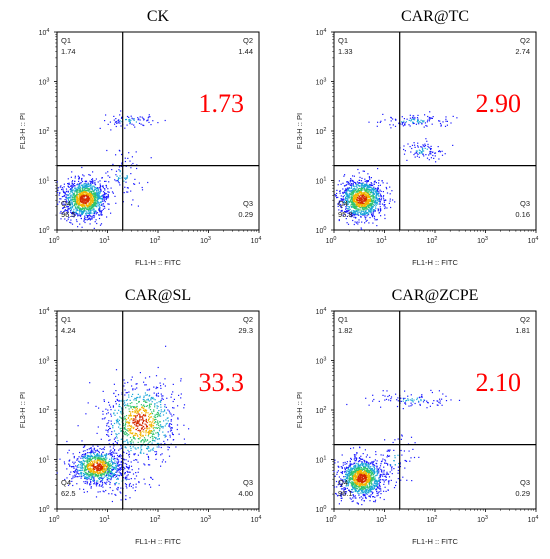 Image resolution: width=550 pixels, height=559 pixels. What do you see at coordinates (435, 16) in the screenshot?
I see `panel-title: CAR@TC` at bounding box center [435, 16].